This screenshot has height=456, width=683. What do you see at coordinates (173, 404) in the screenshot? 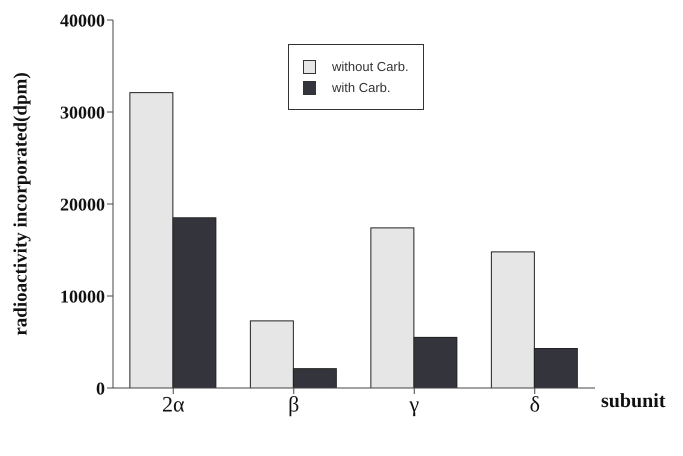
I see `x-tick-label: 2α` at bounding box center [173, 404].